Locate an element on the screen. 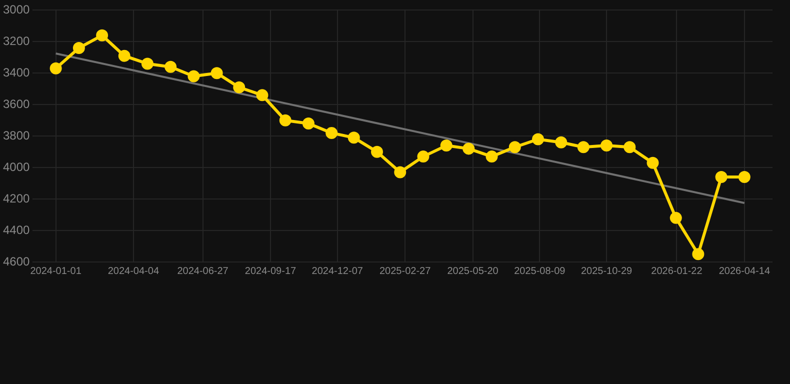 Image resolution: width=790 pixels, height=384 pixels. y-tick-label: 3800 is located at coordinates (16, 135).